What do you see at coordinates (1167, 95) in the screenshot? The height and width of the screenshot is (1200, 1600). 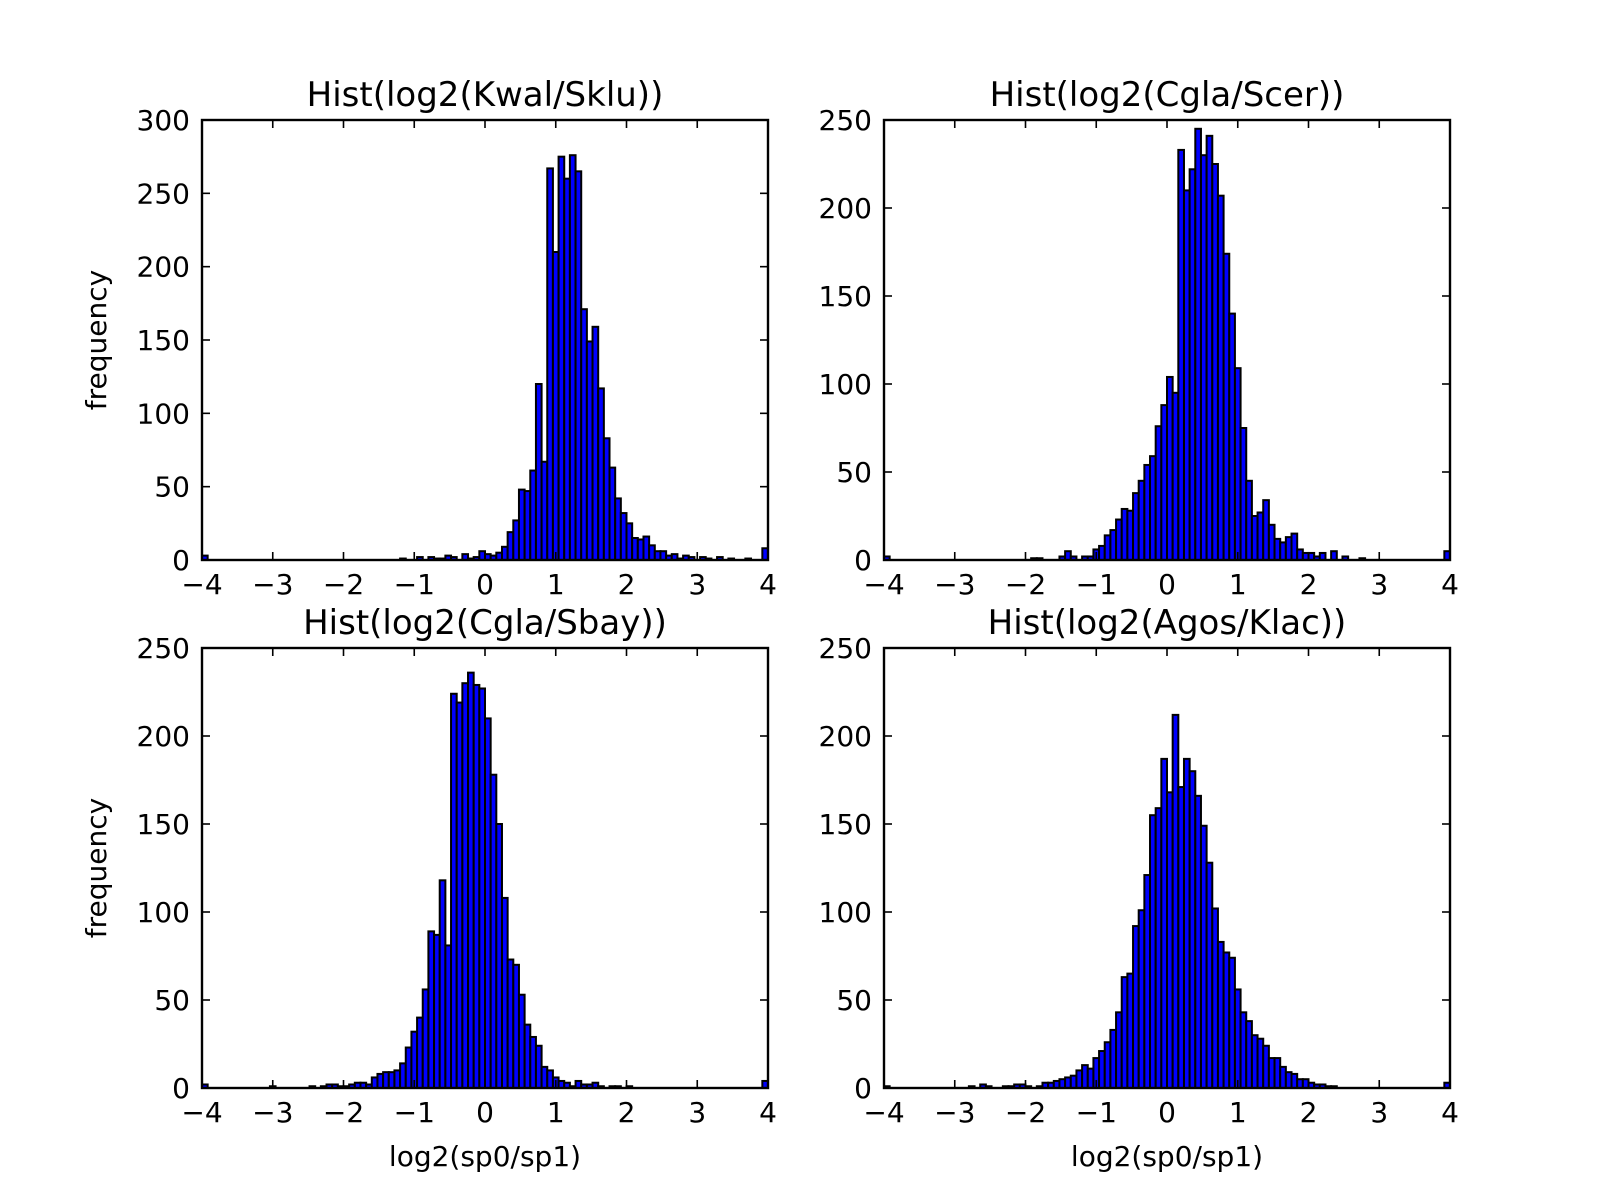 I see `panel-title: Hist(log2(Cgla/Scer))` at bounding box center [1167, 95].